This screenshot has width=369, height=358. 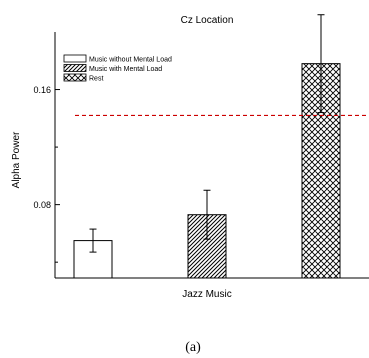 I want to click on y-axis-label: Alpha Power, so click(x=16, y=159).